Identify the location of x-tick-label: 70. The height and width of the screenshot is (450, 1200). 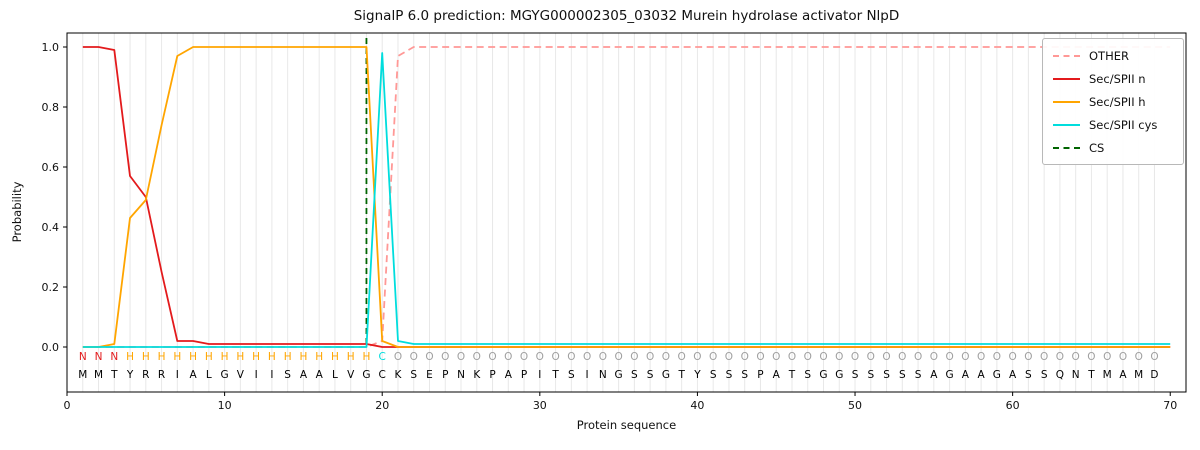
(1170, 405).